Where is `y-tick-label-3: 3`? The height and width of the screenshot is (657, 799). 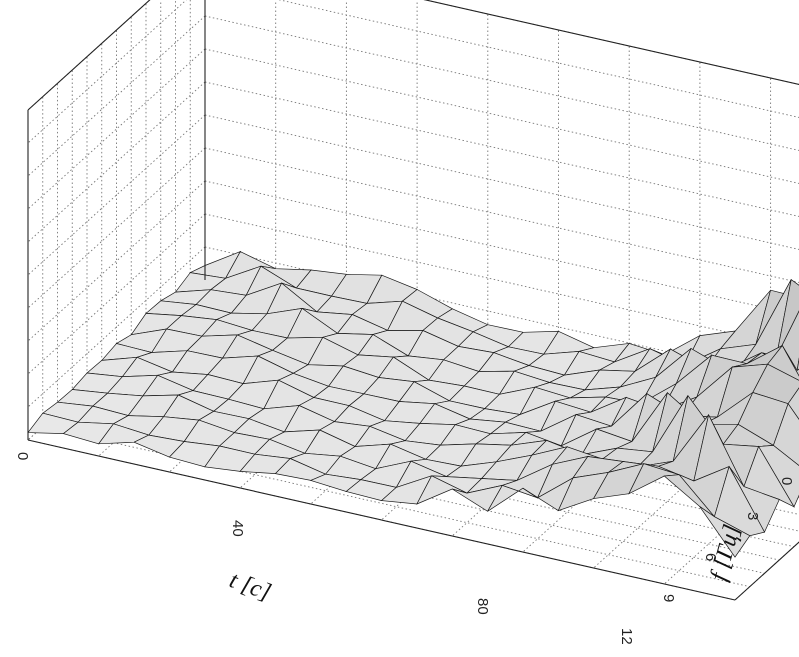
y-tick-label-3: 3 is located at coordinates (752, 516).